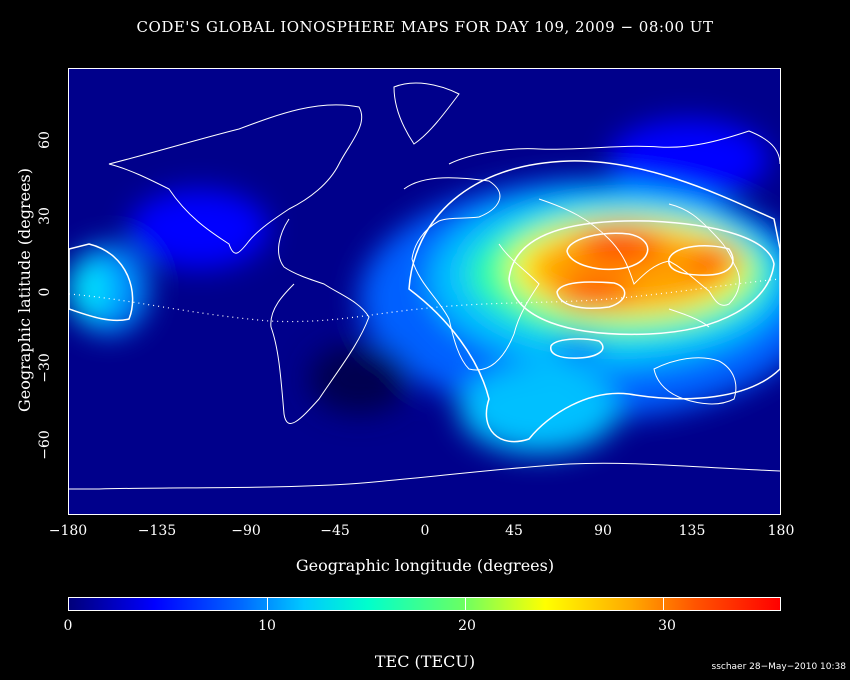 The height and width of the screenshot is (680, 850). I want to click on colorbar-tick-label: 30, so click(667, 626).